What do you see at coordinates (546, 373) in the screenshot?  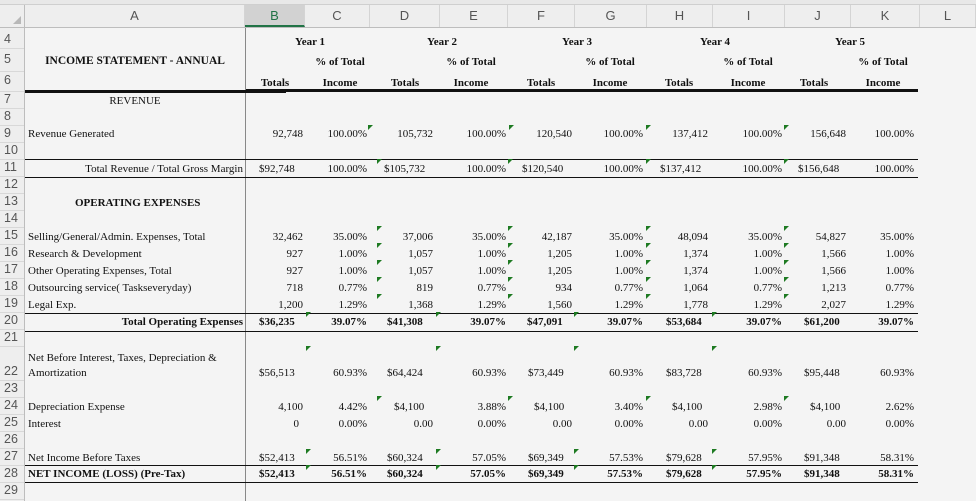 I see `value-cell: $73,449` at bounding box center [546, 373].